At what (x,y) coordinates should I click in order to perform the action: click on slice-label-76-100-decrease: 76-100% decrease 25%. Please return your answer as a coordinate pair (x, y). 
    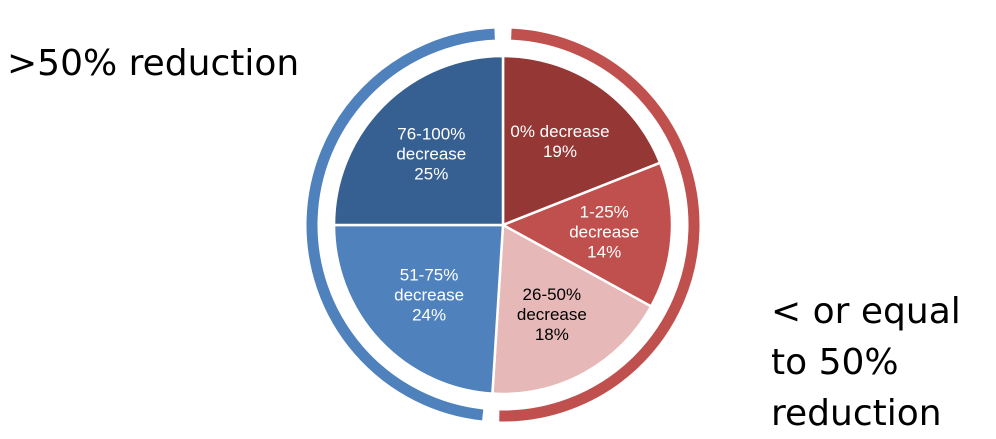
    Looking at the image, I should click on (431, 153).